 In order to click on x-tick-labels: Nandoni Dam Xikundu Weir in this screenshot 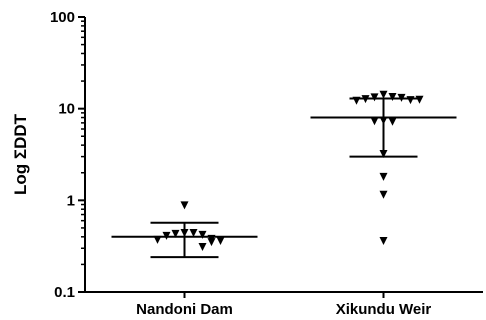, I will do `click(283, 305)`.